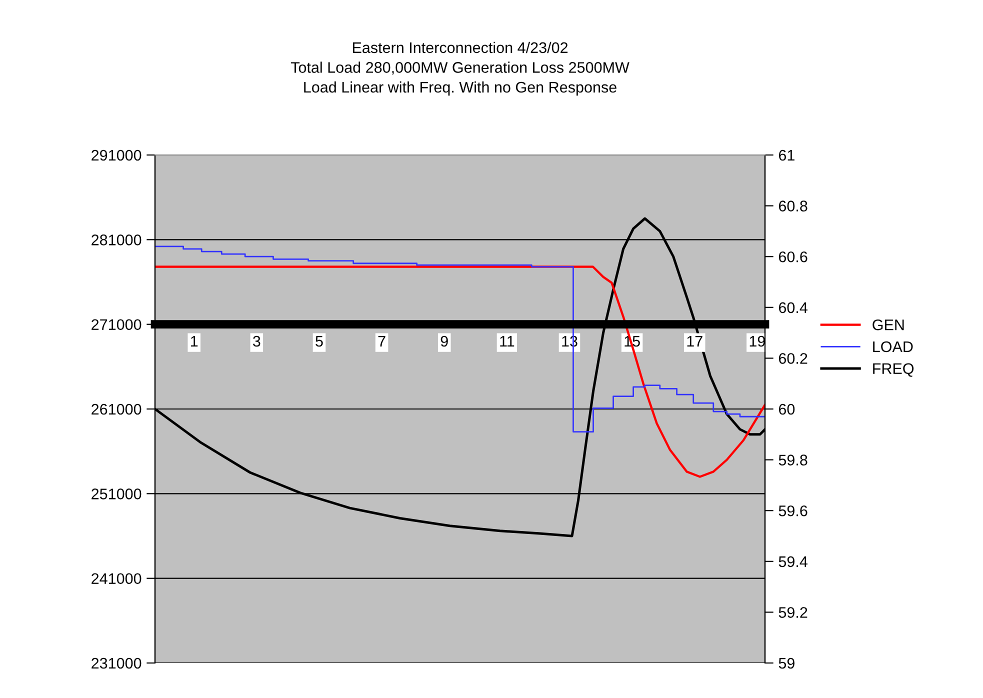 The height and width of the screenshot is (698, 983). What do you see at coordinates (793, 562) in the screenshot?
I see `y2-tick-label: 59.4` at bounding box center [793, 562].